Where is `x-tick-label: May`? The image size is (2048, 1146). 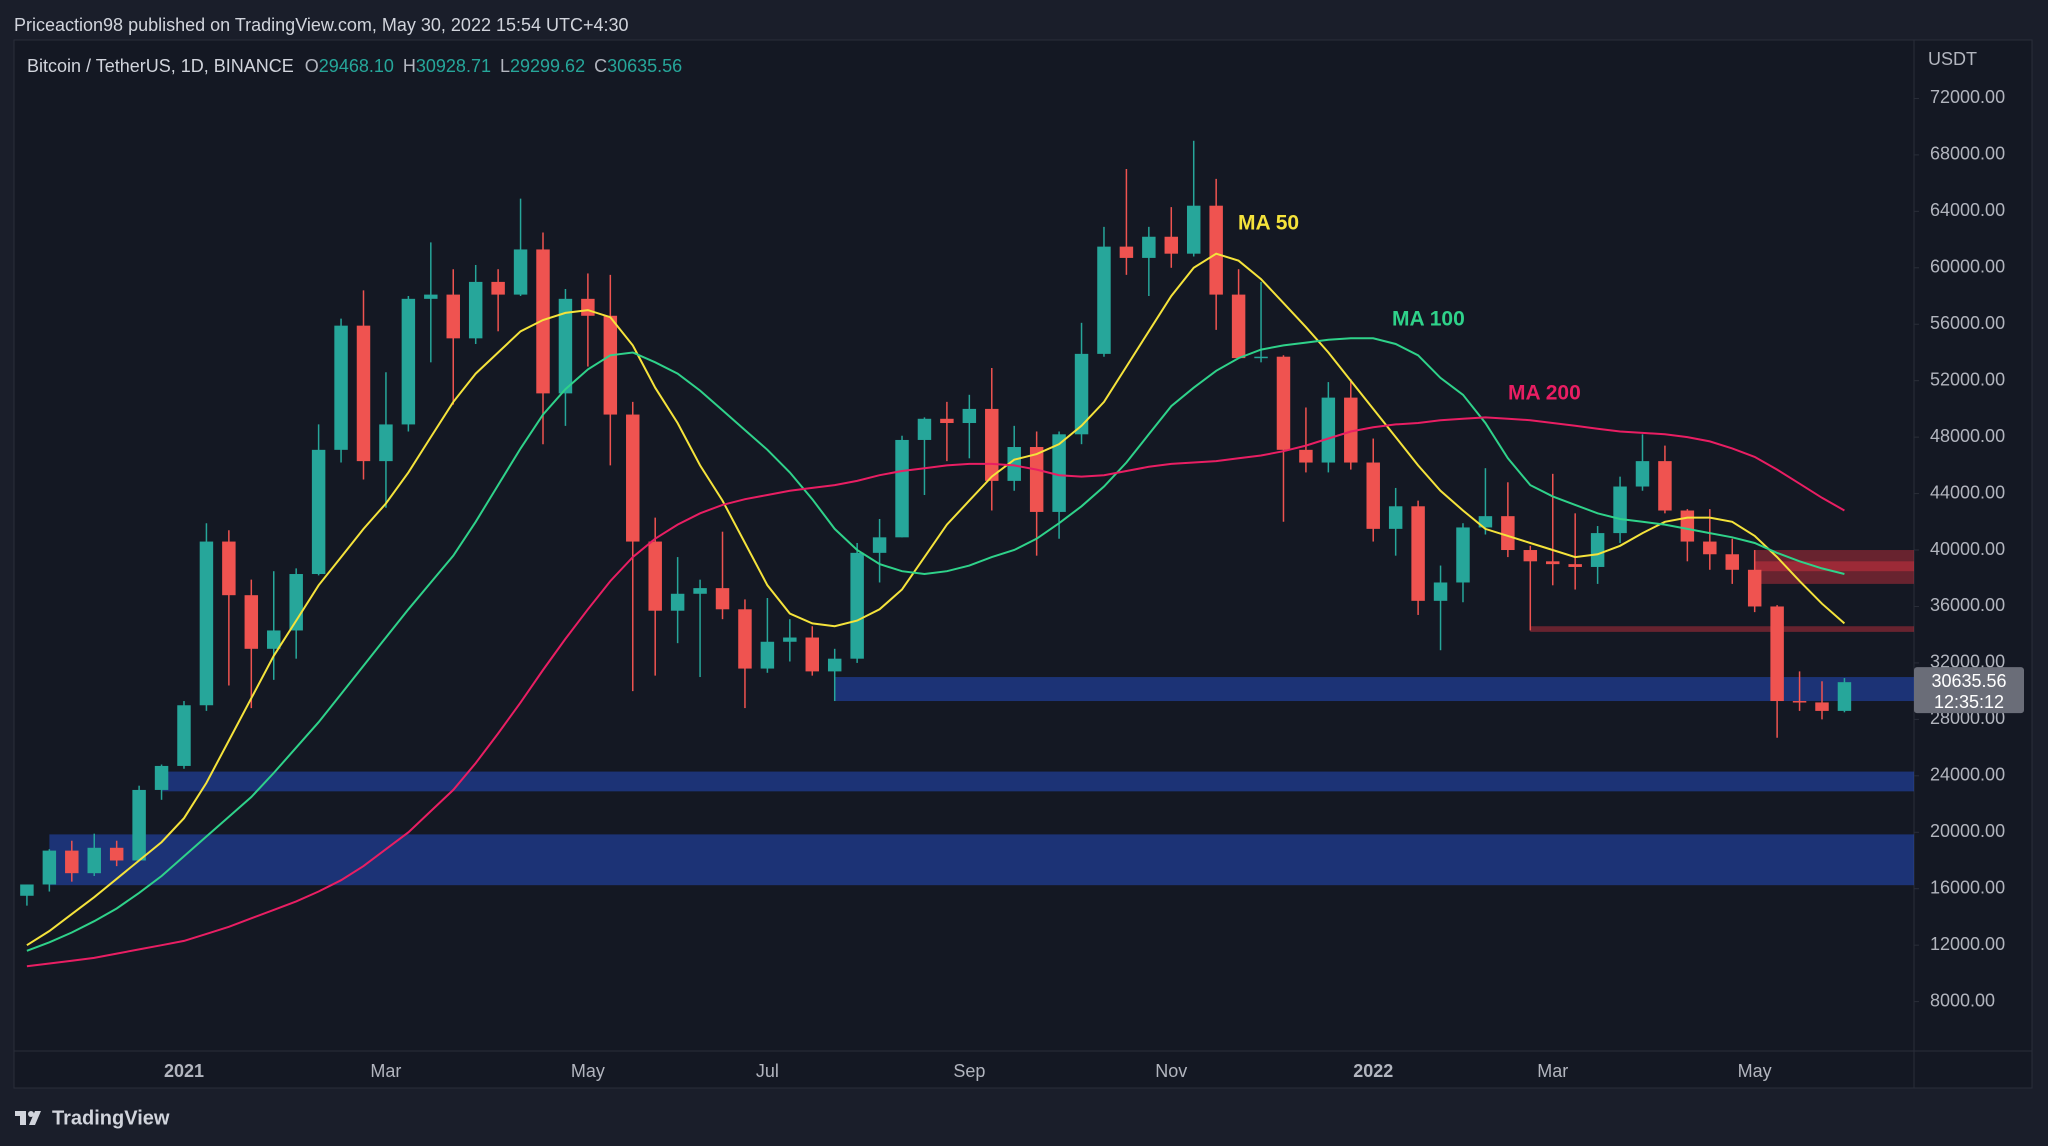 x-tick-label: May is located at coordinates (588, 1071).